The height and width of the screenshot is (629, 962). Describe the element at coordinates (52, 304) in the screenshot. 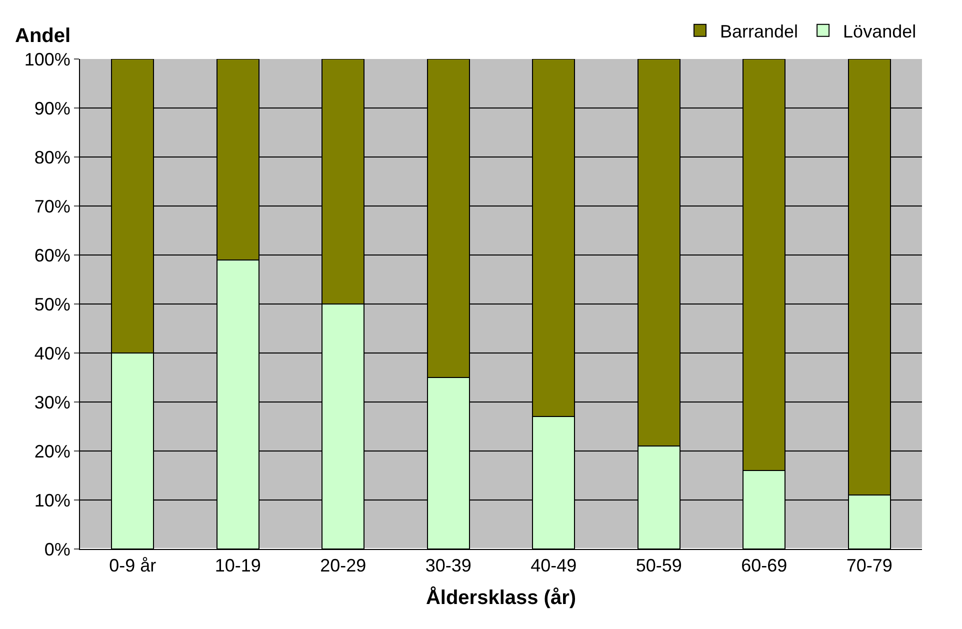

I see `y-tick-label: 50%` at that location.